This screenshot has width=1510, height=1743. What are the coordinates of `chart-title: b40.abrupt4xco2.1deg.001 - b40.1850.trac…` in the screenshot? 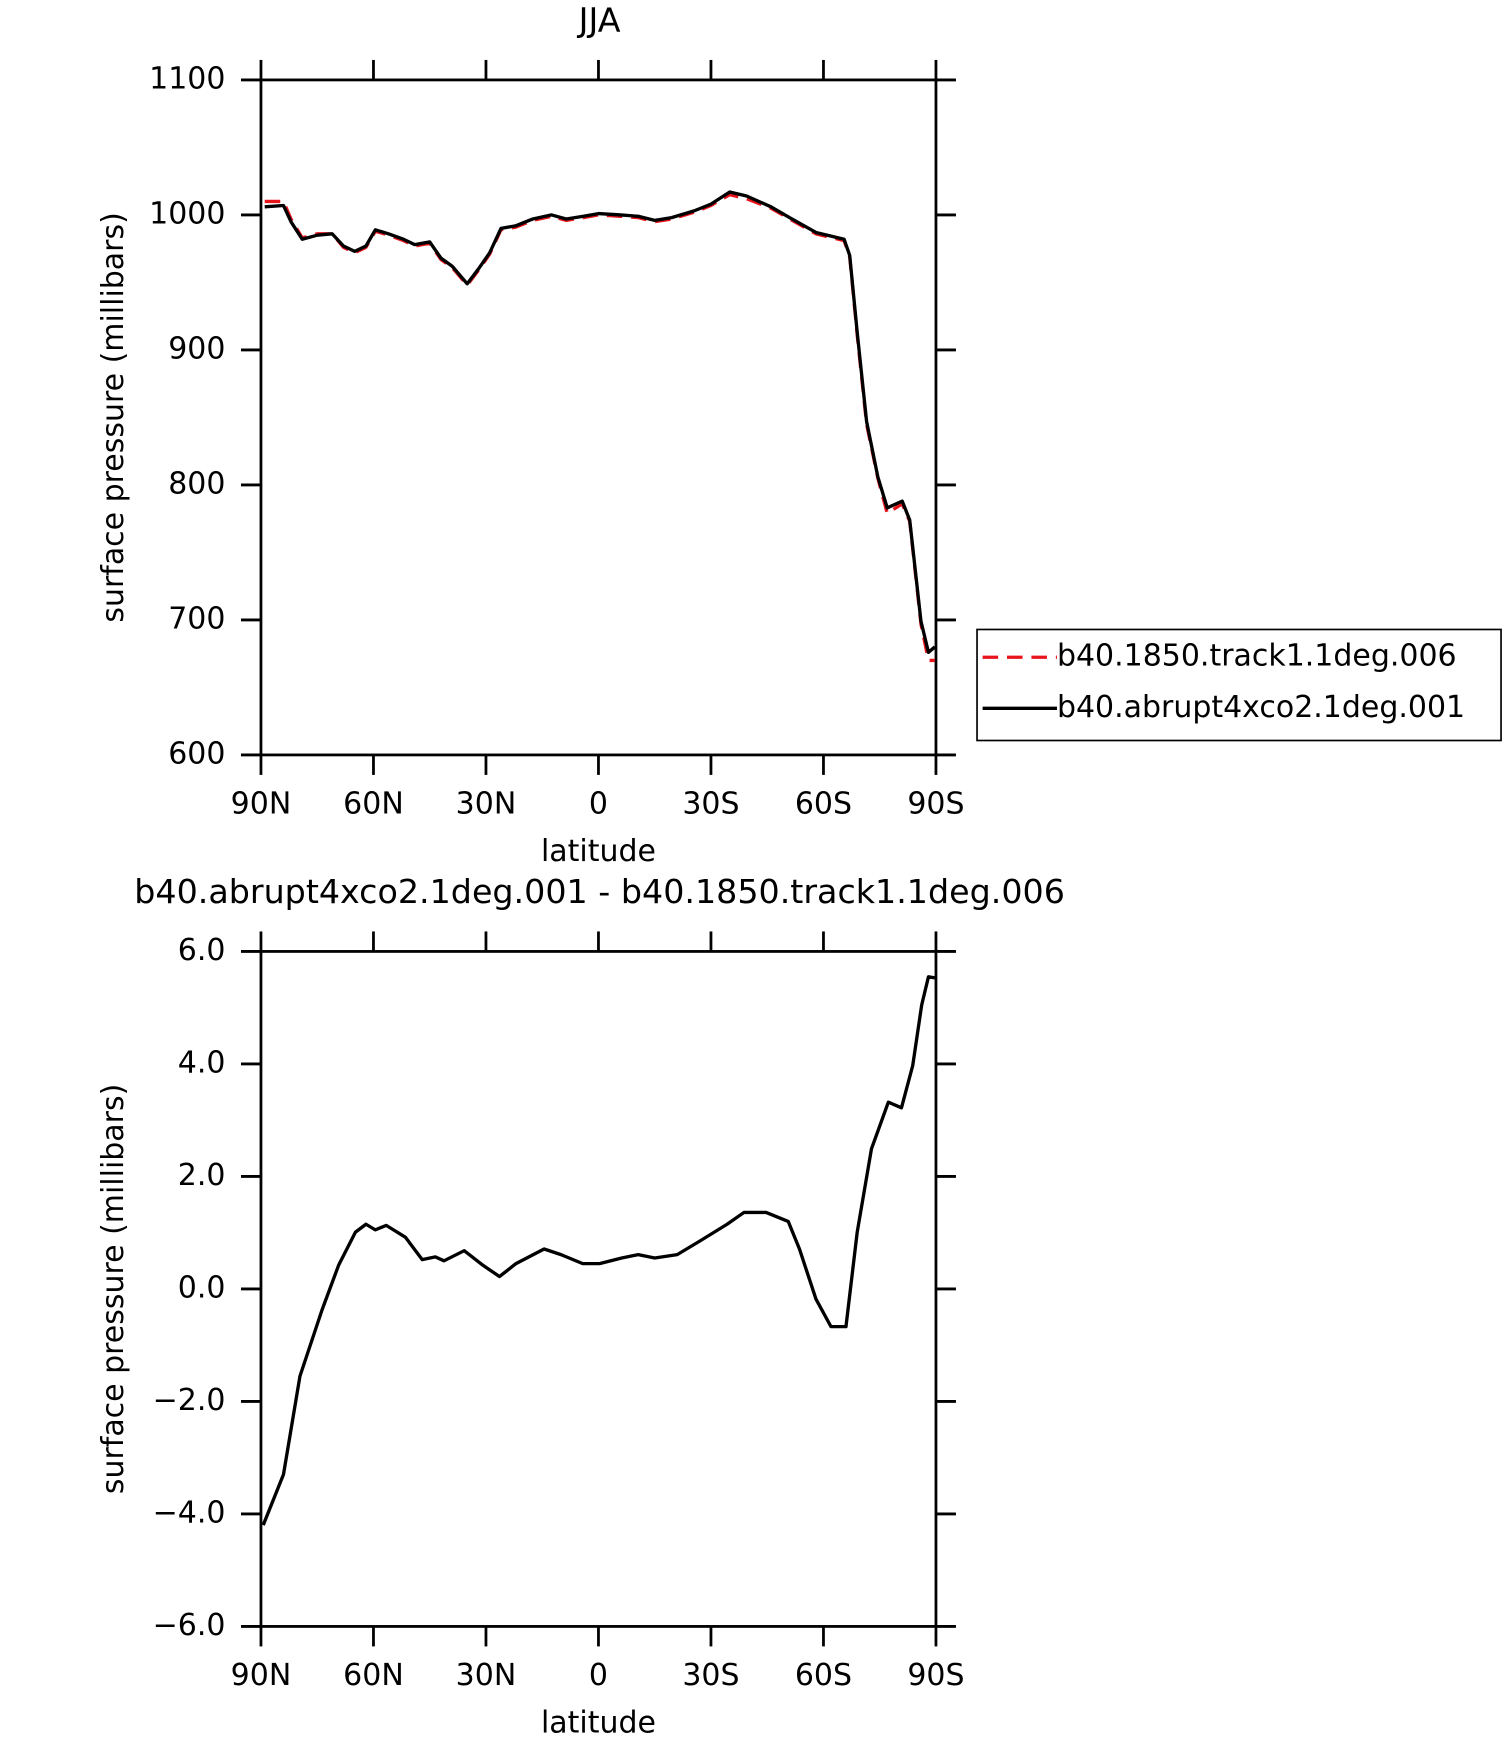 It's located at (599, 891).